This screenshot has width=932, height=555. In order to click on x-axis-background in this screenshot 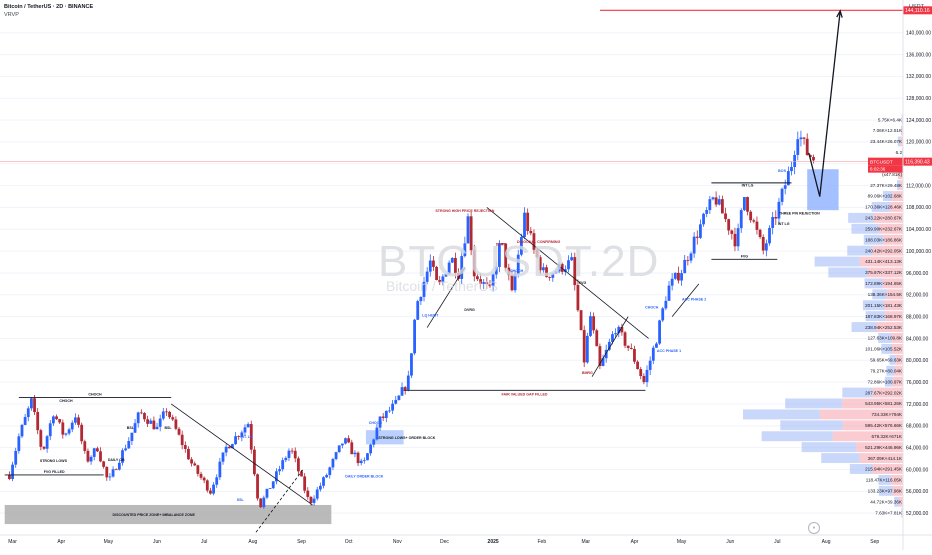, I will do `click(466, 542)`.